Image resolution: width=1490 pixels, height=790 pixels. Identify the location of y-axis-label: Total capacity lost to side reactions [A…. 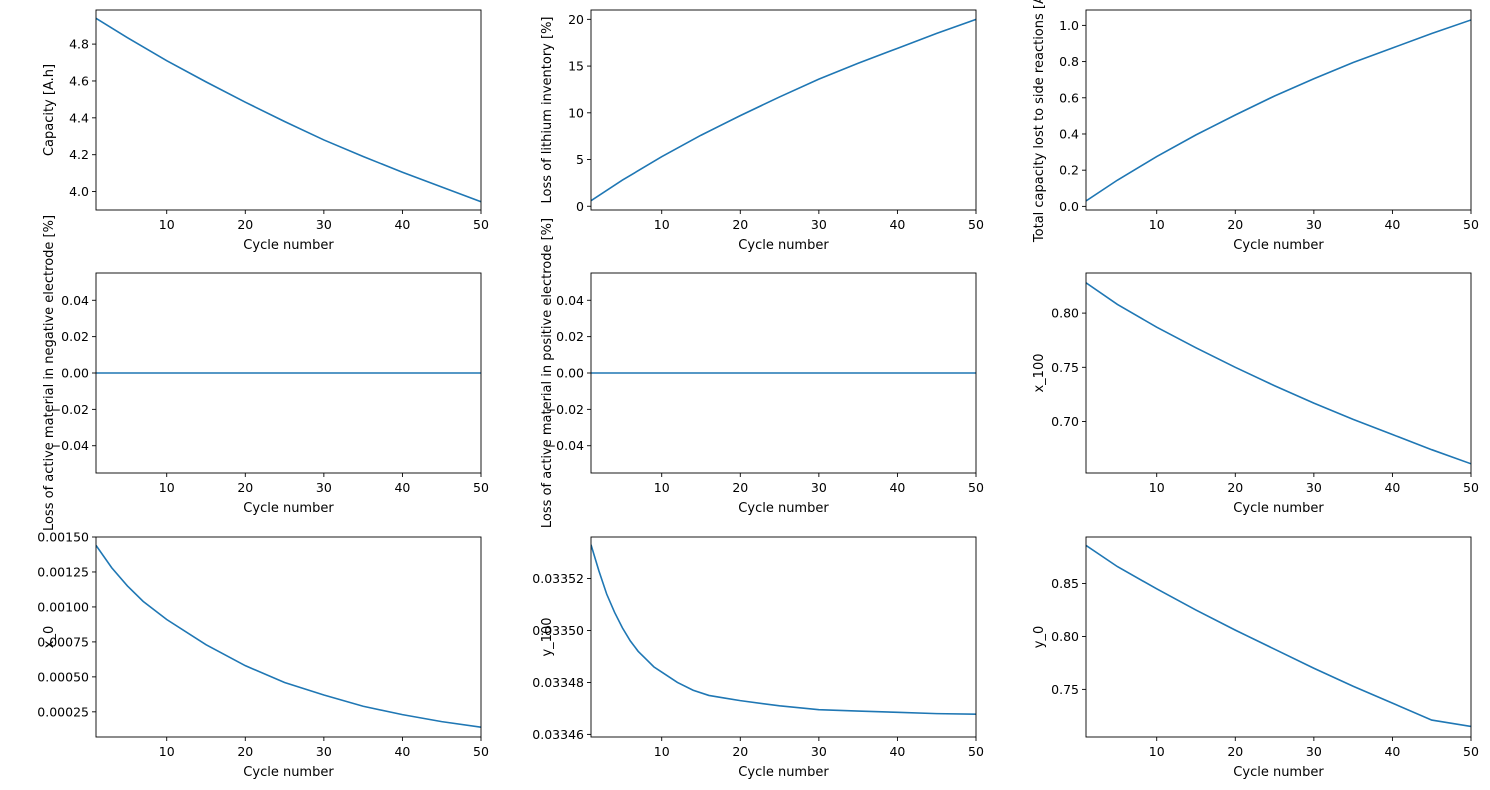
(1039, 121).